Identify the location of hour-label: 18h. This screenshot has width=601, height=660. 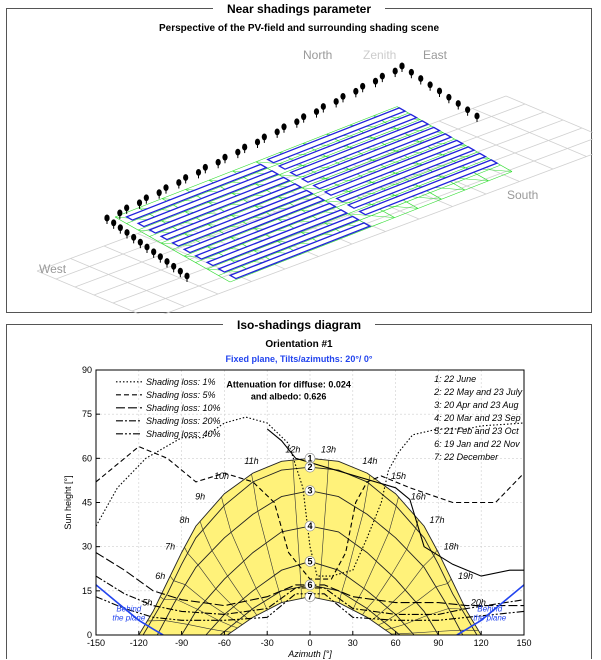
(451, 547).